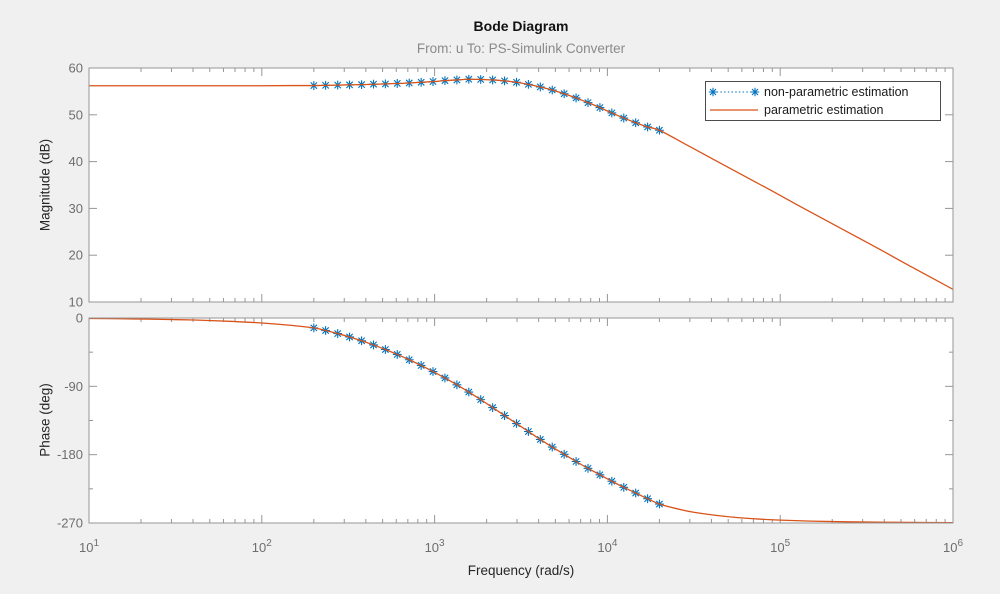 The width and height of the screenshot is (1000, 594). Describe the element at coordinates (70, 454) in the screenshot. I see `phase-subplot-ytick-label: -180` at that location.